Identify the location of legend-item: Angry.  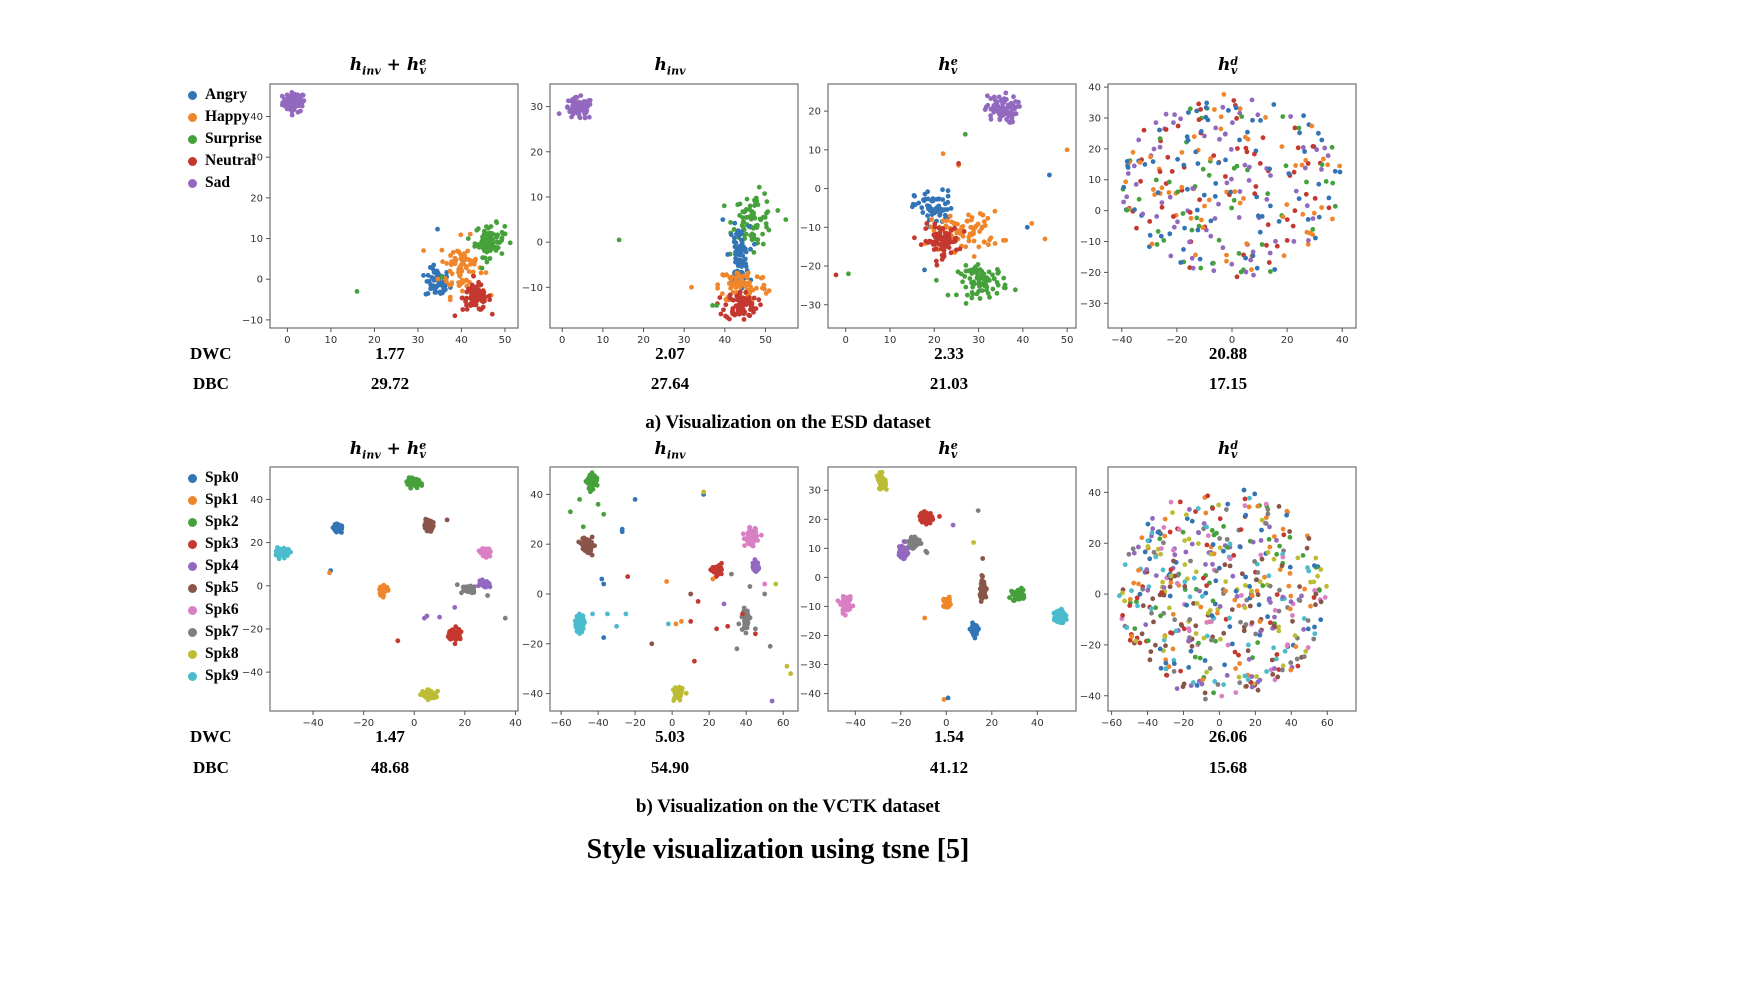
(225, 95).